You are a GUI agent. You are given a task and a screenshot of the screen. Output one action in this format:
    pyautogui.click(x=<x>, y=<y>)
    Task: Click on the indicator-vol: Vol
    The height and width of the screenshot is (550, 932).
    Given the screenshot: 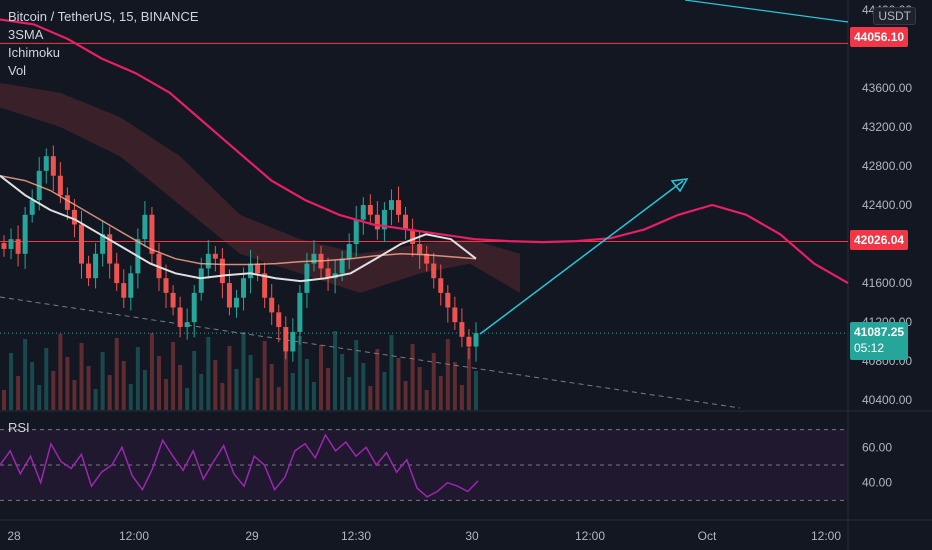 What is the action you would take?
    pyautogui.click(x=17, y=70)
    